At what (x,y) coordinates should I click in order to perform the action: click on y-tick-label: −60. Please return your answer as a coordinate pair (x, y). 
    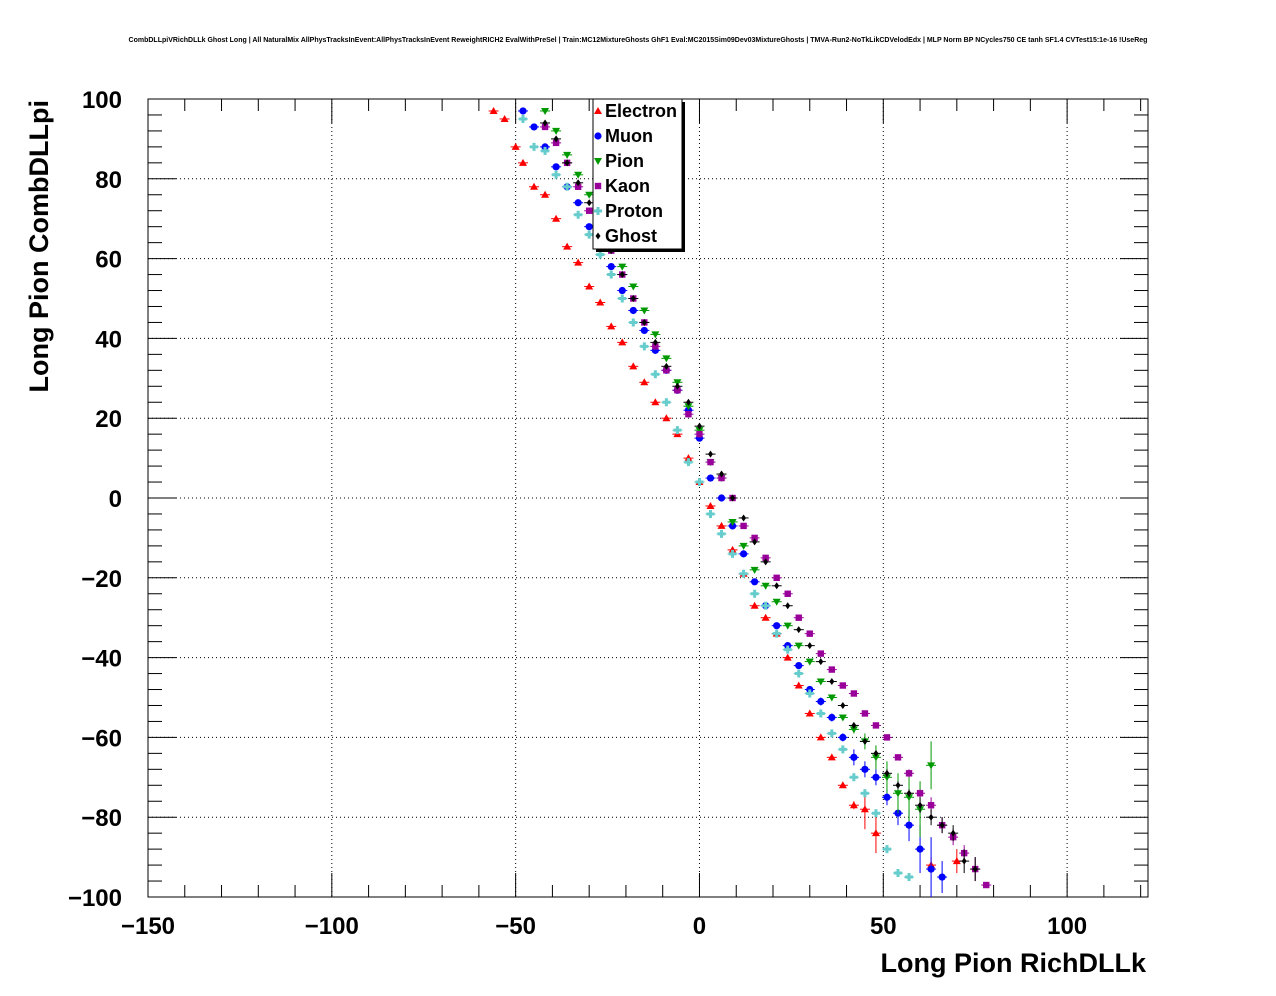
    Looking at the image, I should click on (101, 738).